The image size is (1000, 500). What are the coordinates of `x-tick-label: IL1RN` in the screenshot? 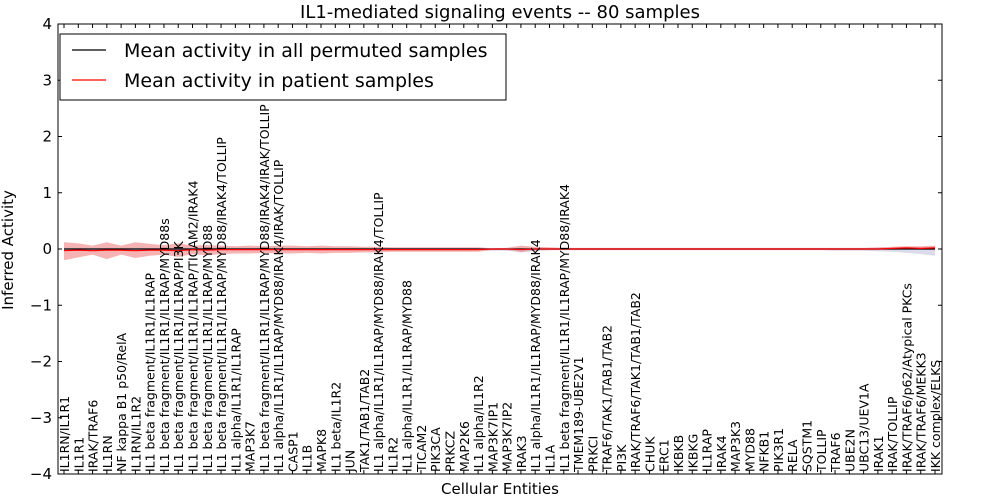 It's located at (107, 453).